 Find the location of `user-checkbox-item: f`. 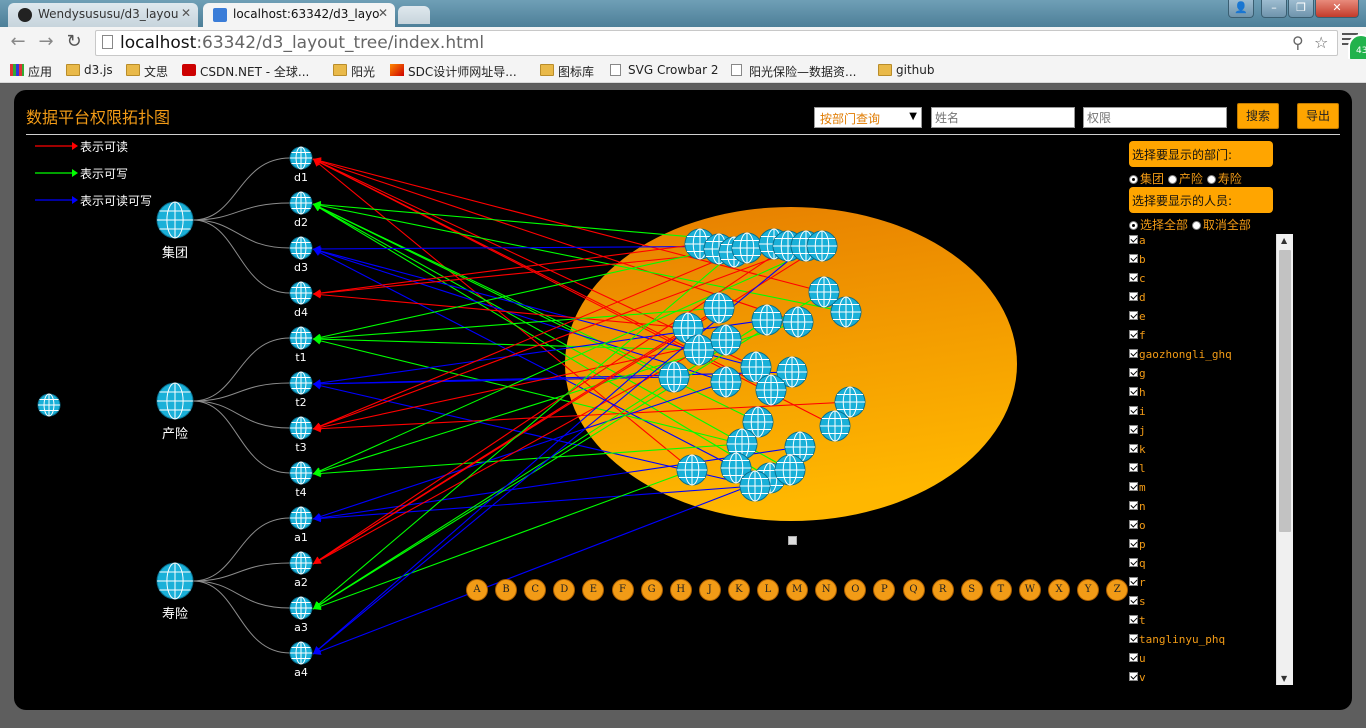

user-checkbox-item: f is located at coordinates (1137, 338).